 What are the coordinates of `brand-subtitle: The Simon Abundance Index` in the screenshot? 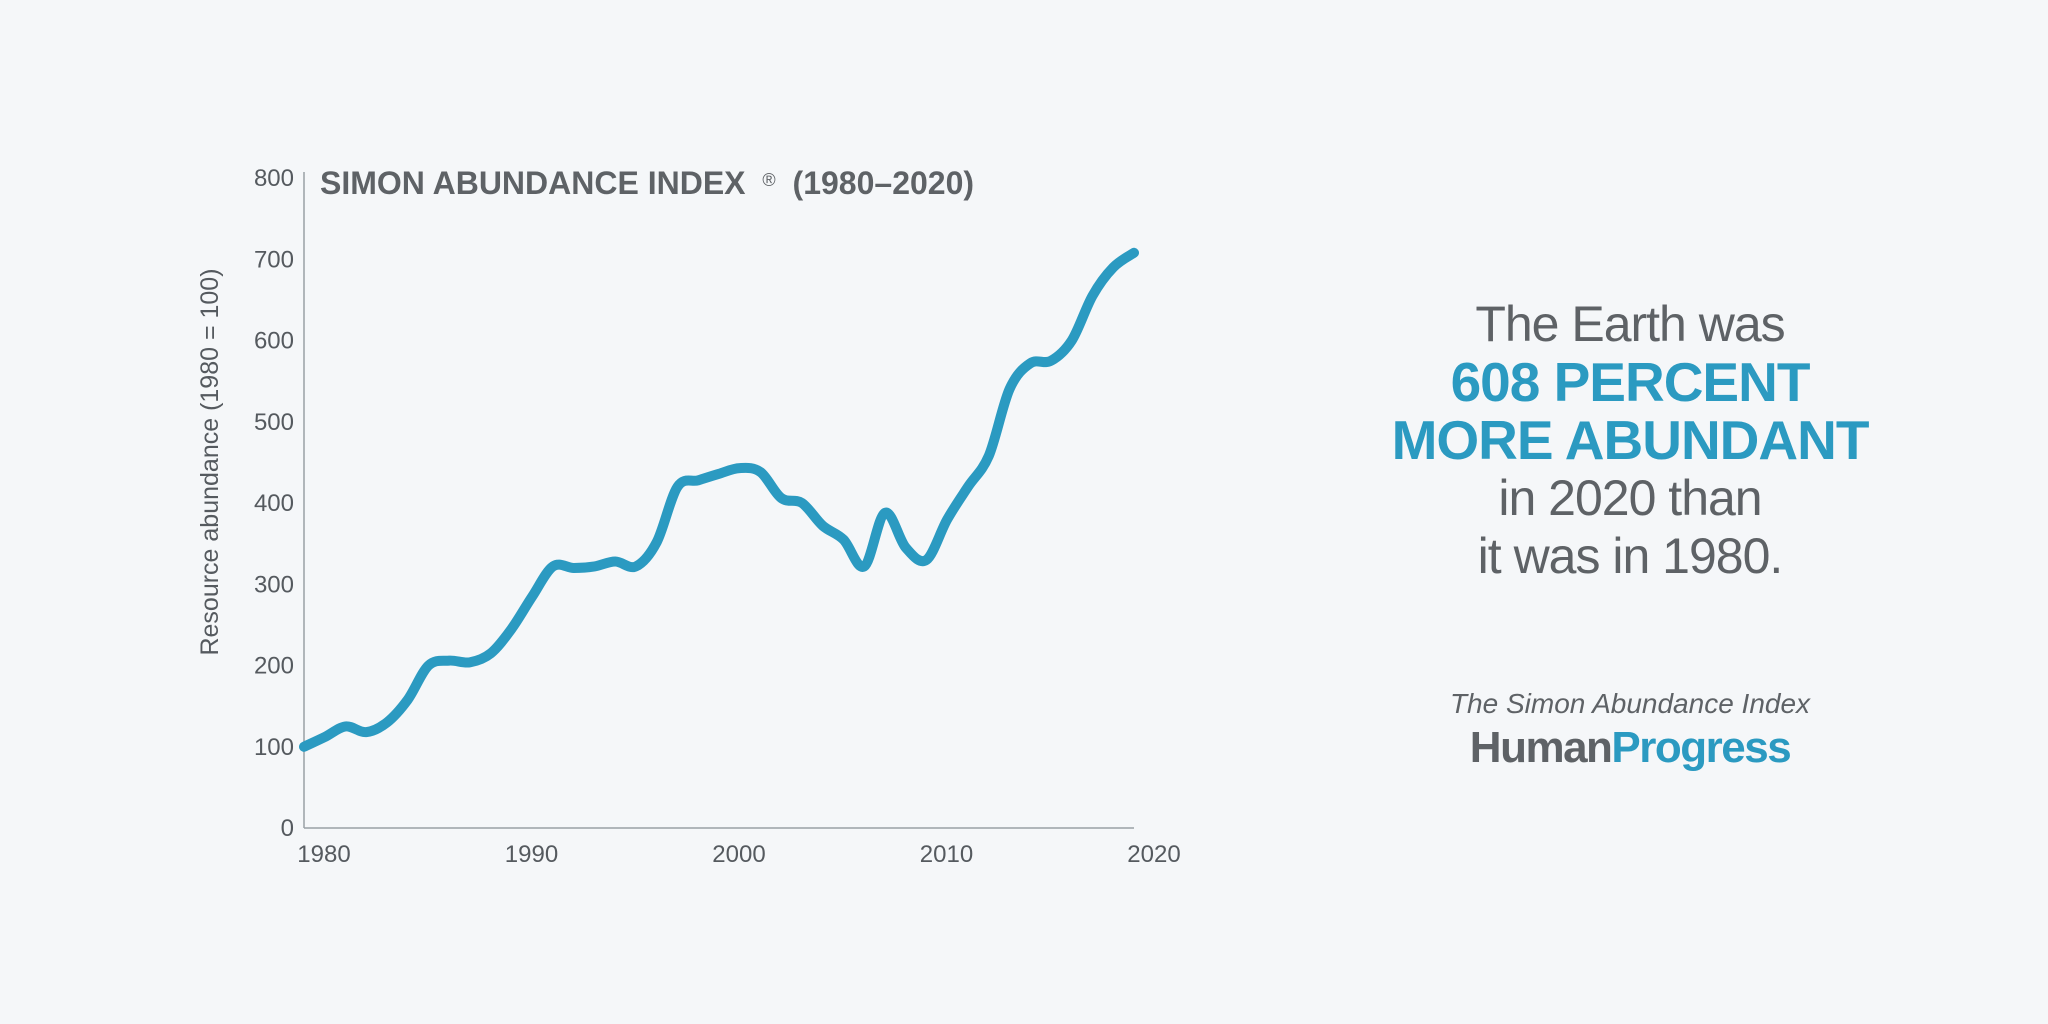 It's located at (1630, 703).